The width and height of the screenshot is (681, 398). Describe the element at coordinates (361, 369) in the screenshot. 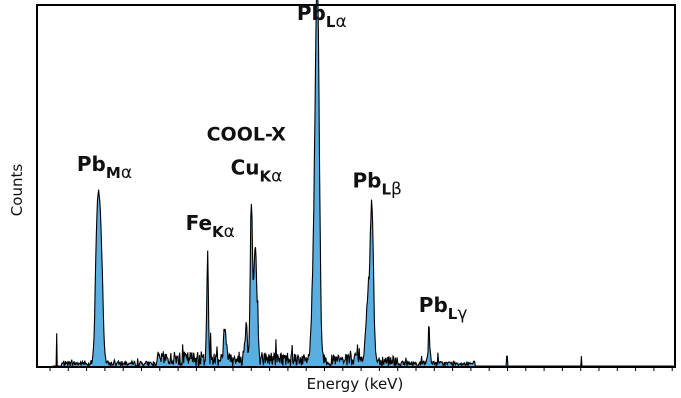

I see `x-axis-ticks` at that location.